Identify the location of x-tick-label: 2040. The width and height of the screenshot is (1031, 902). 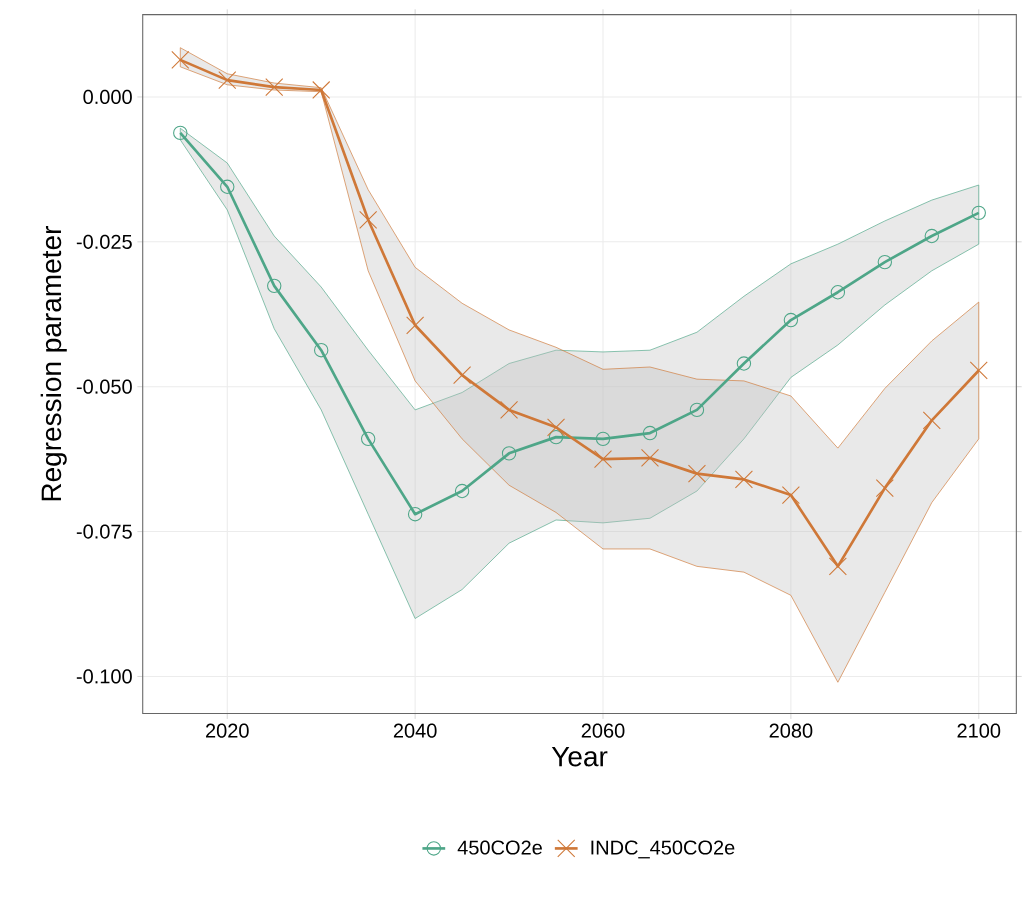
(415, 730).